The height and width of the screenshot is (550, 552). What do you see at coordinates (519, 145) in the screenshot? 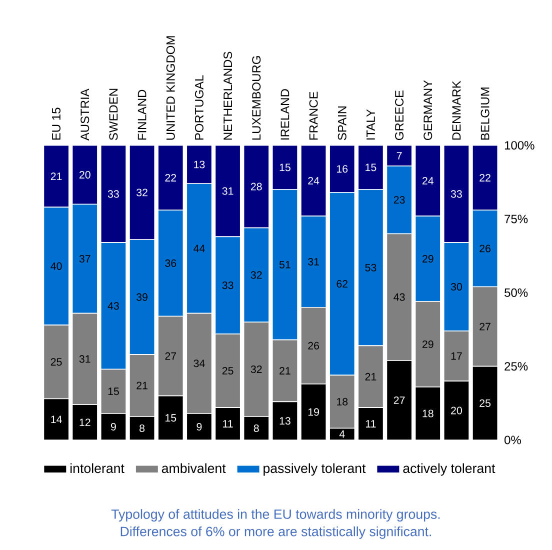
I see `y-tick-label: 100%` at bounding box center [519, 145].